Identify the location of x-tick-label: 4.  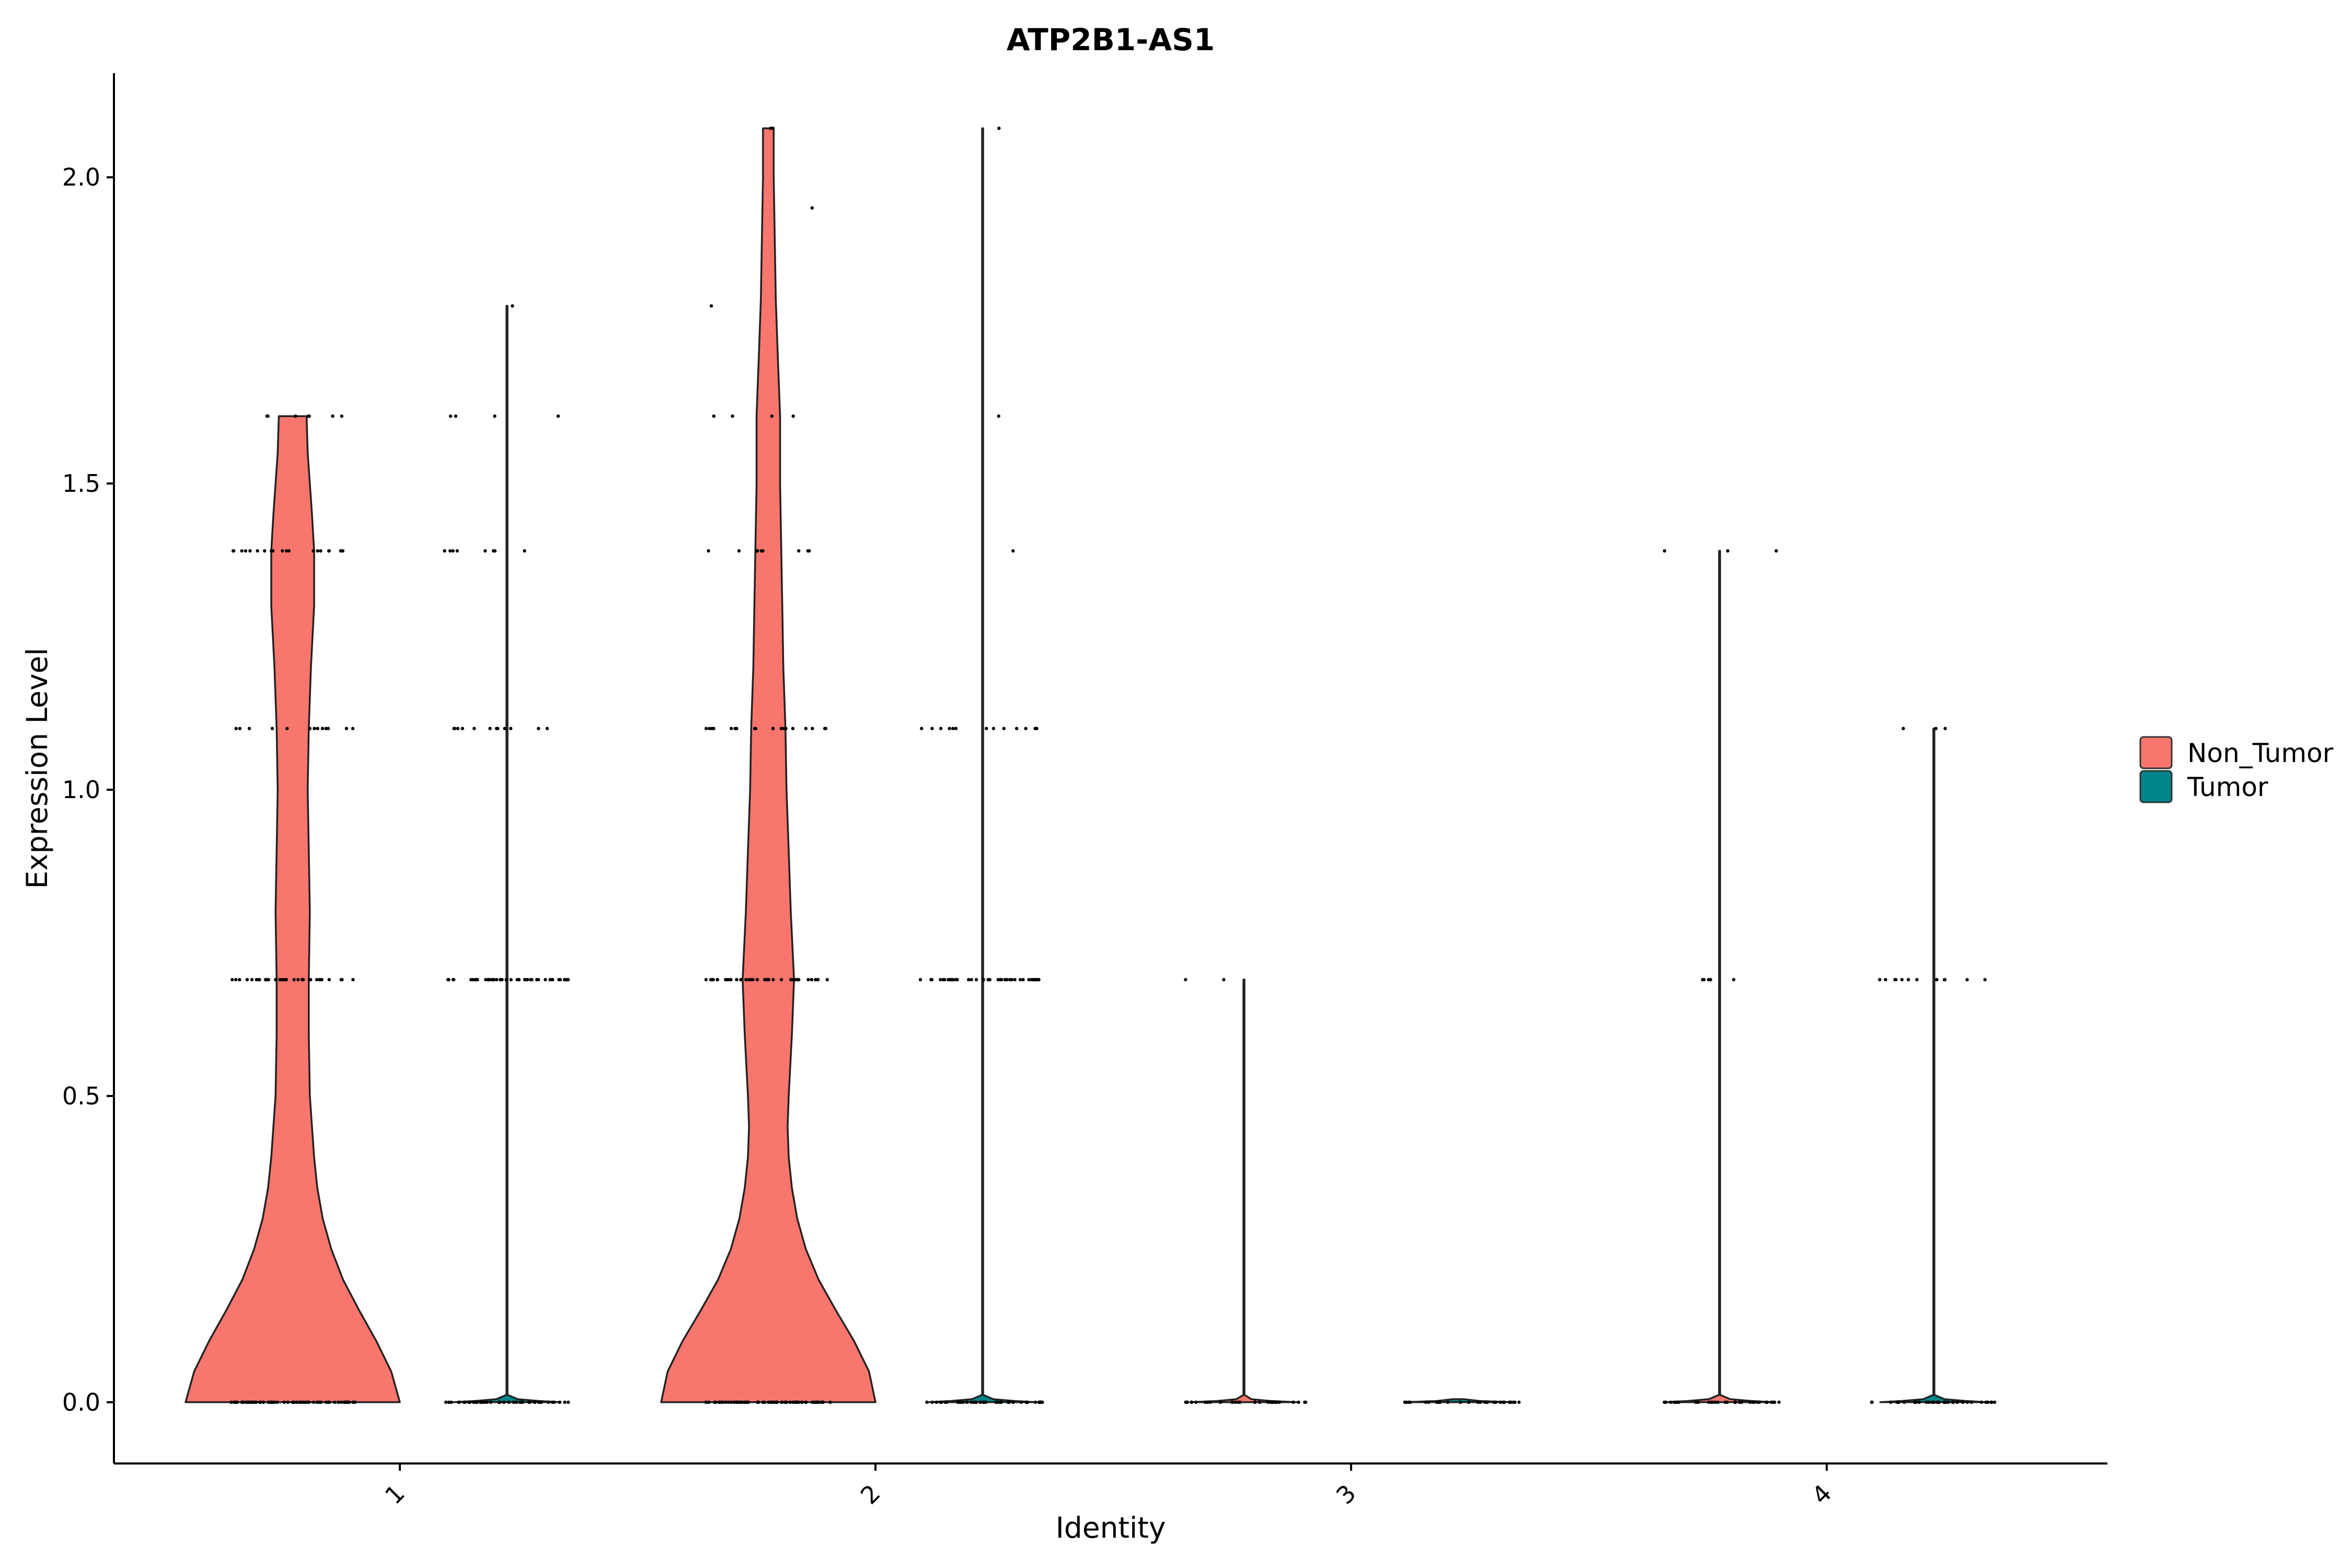
(1821, 1494).